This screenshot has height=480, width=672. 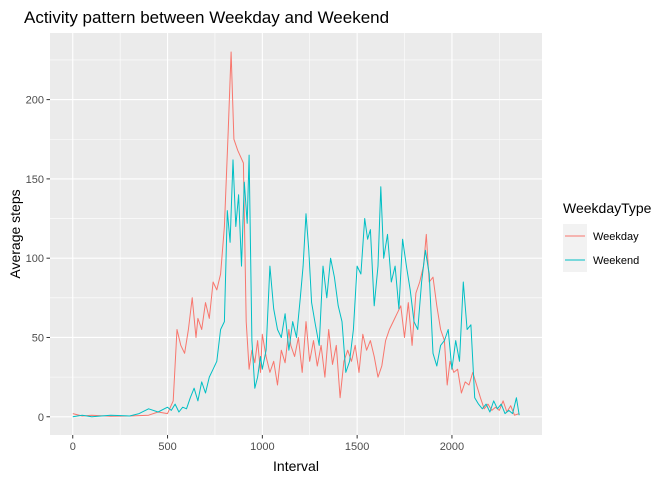 What do you see at coordinates (41, 418) in the screenshot?
I see `y-tick-label: 0` at bounding box center [41, 418].